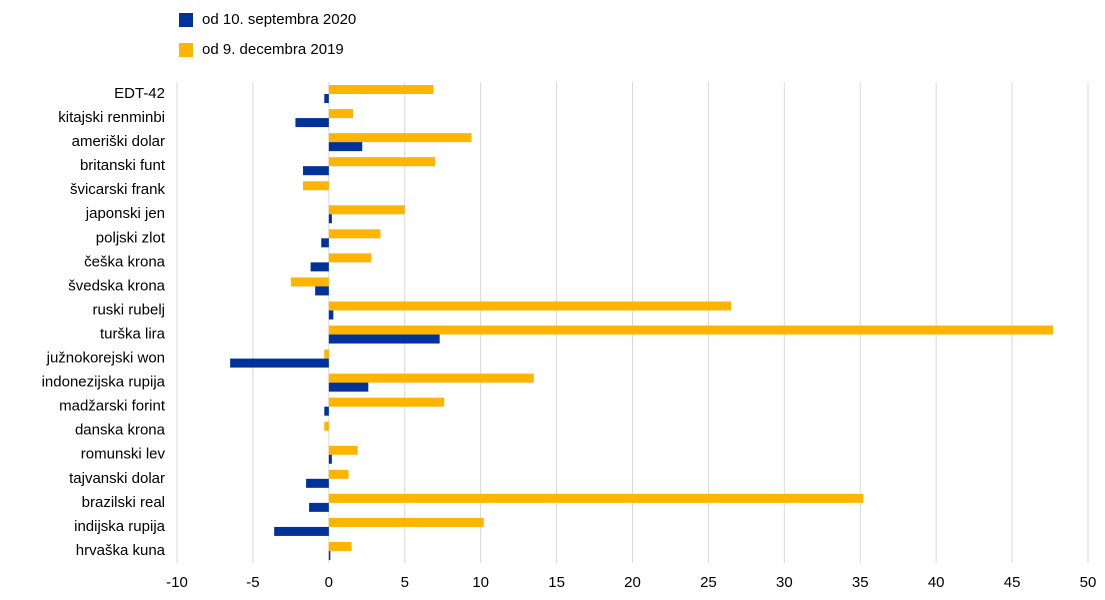 The height and width of the screenshot is (600, 1105). Describe the element at coordinates (273, 49) in the screenshot. I see `legend-label: od 9. decembra 2019` at that location.